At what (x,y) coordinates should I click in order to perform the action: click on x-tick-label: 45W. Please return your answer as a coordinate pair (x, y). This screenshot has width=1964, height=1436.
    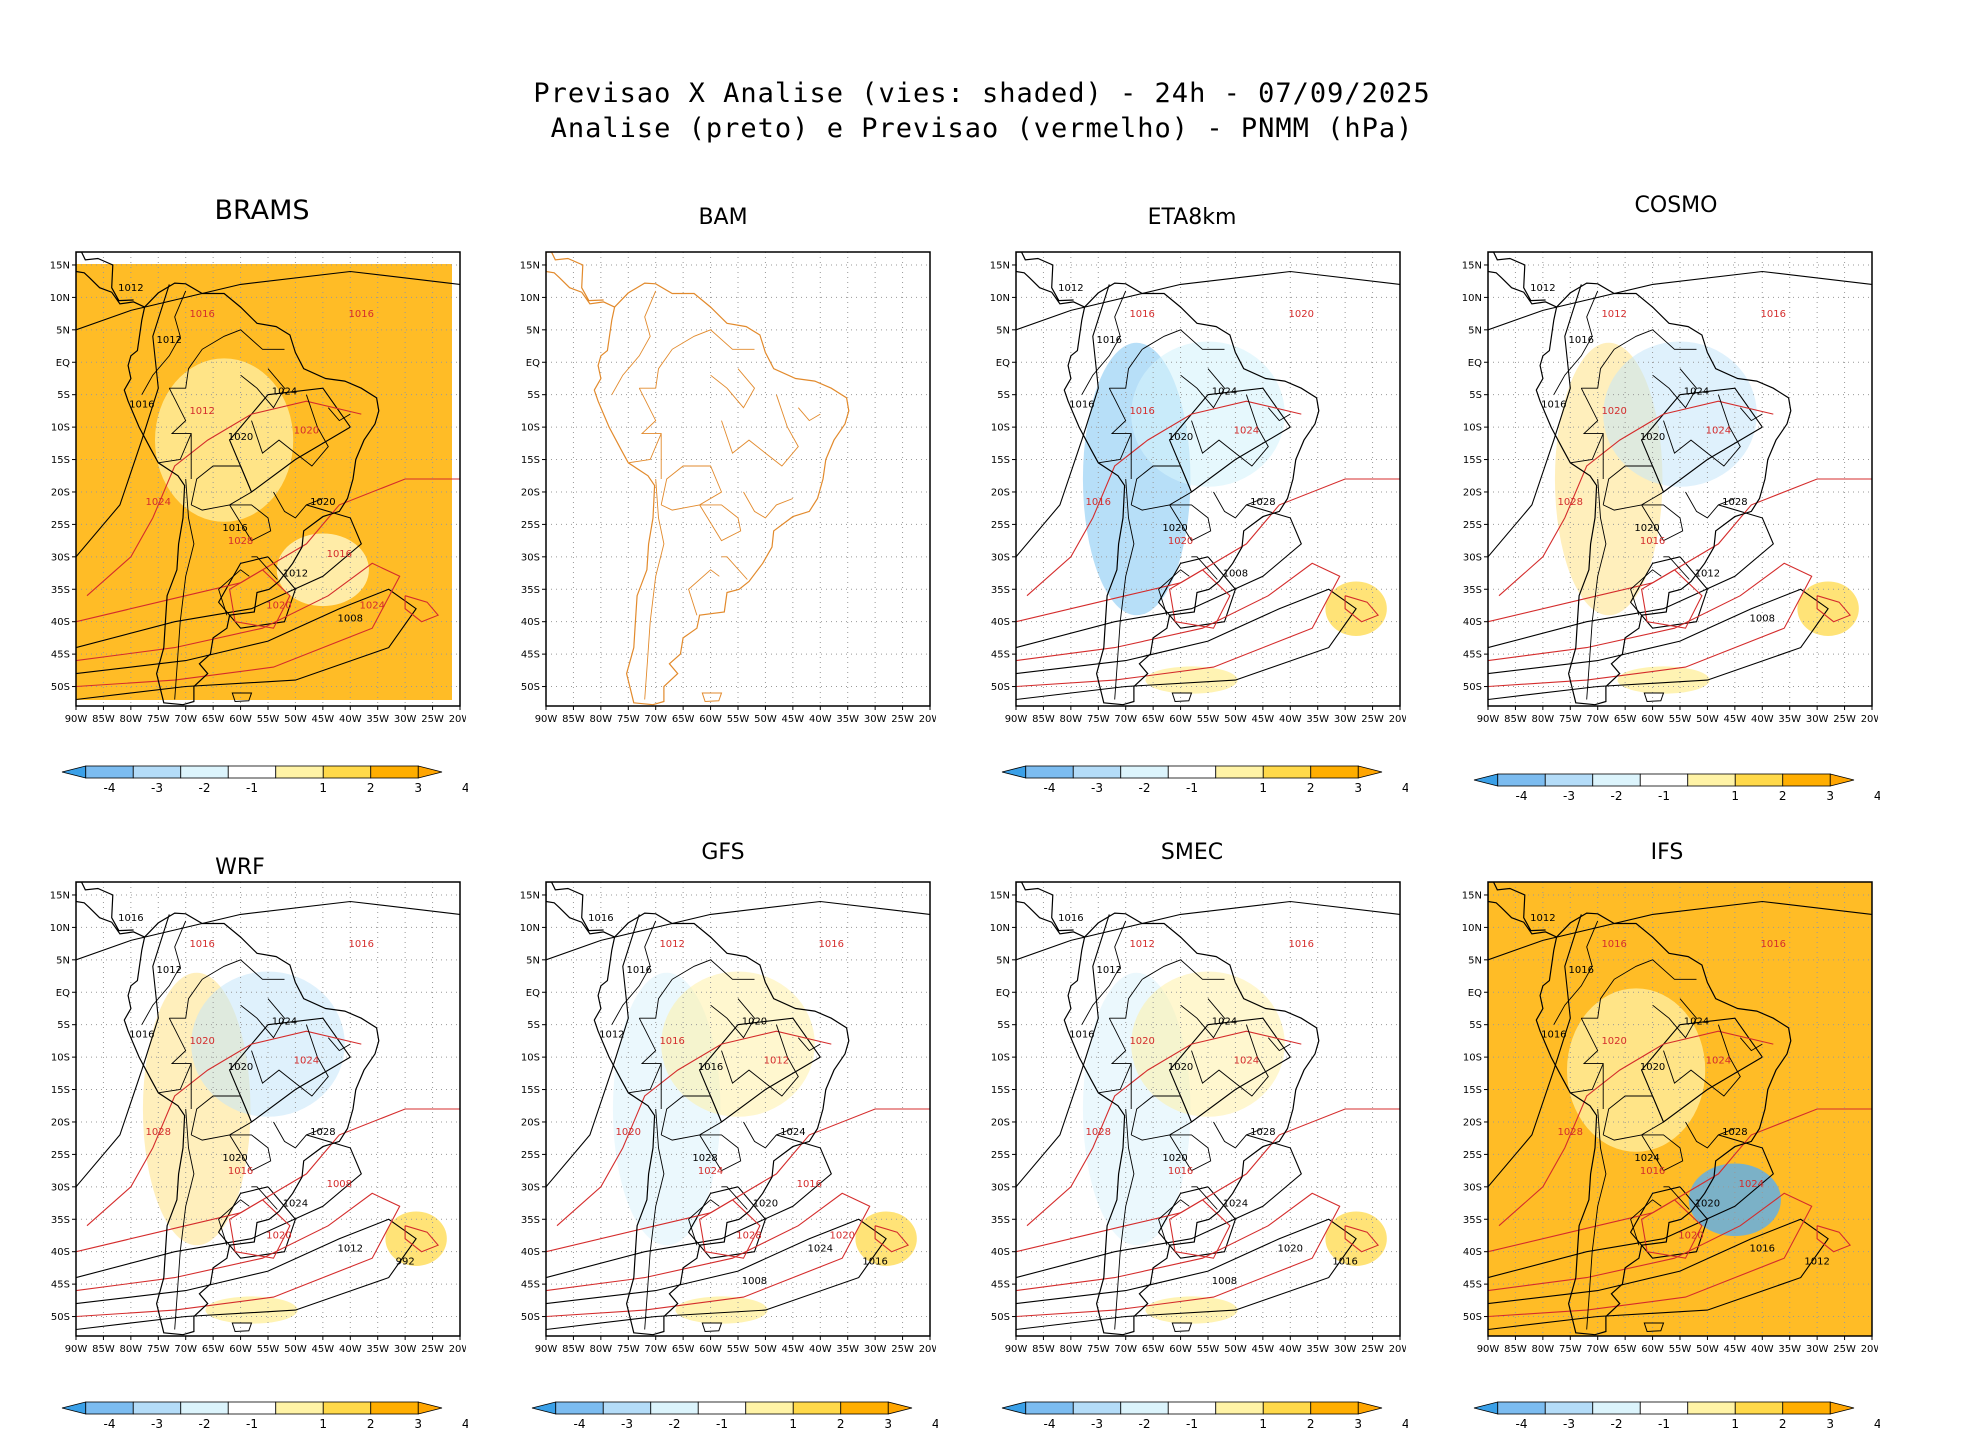
    Looking at the image, I should click on (323, 1349).